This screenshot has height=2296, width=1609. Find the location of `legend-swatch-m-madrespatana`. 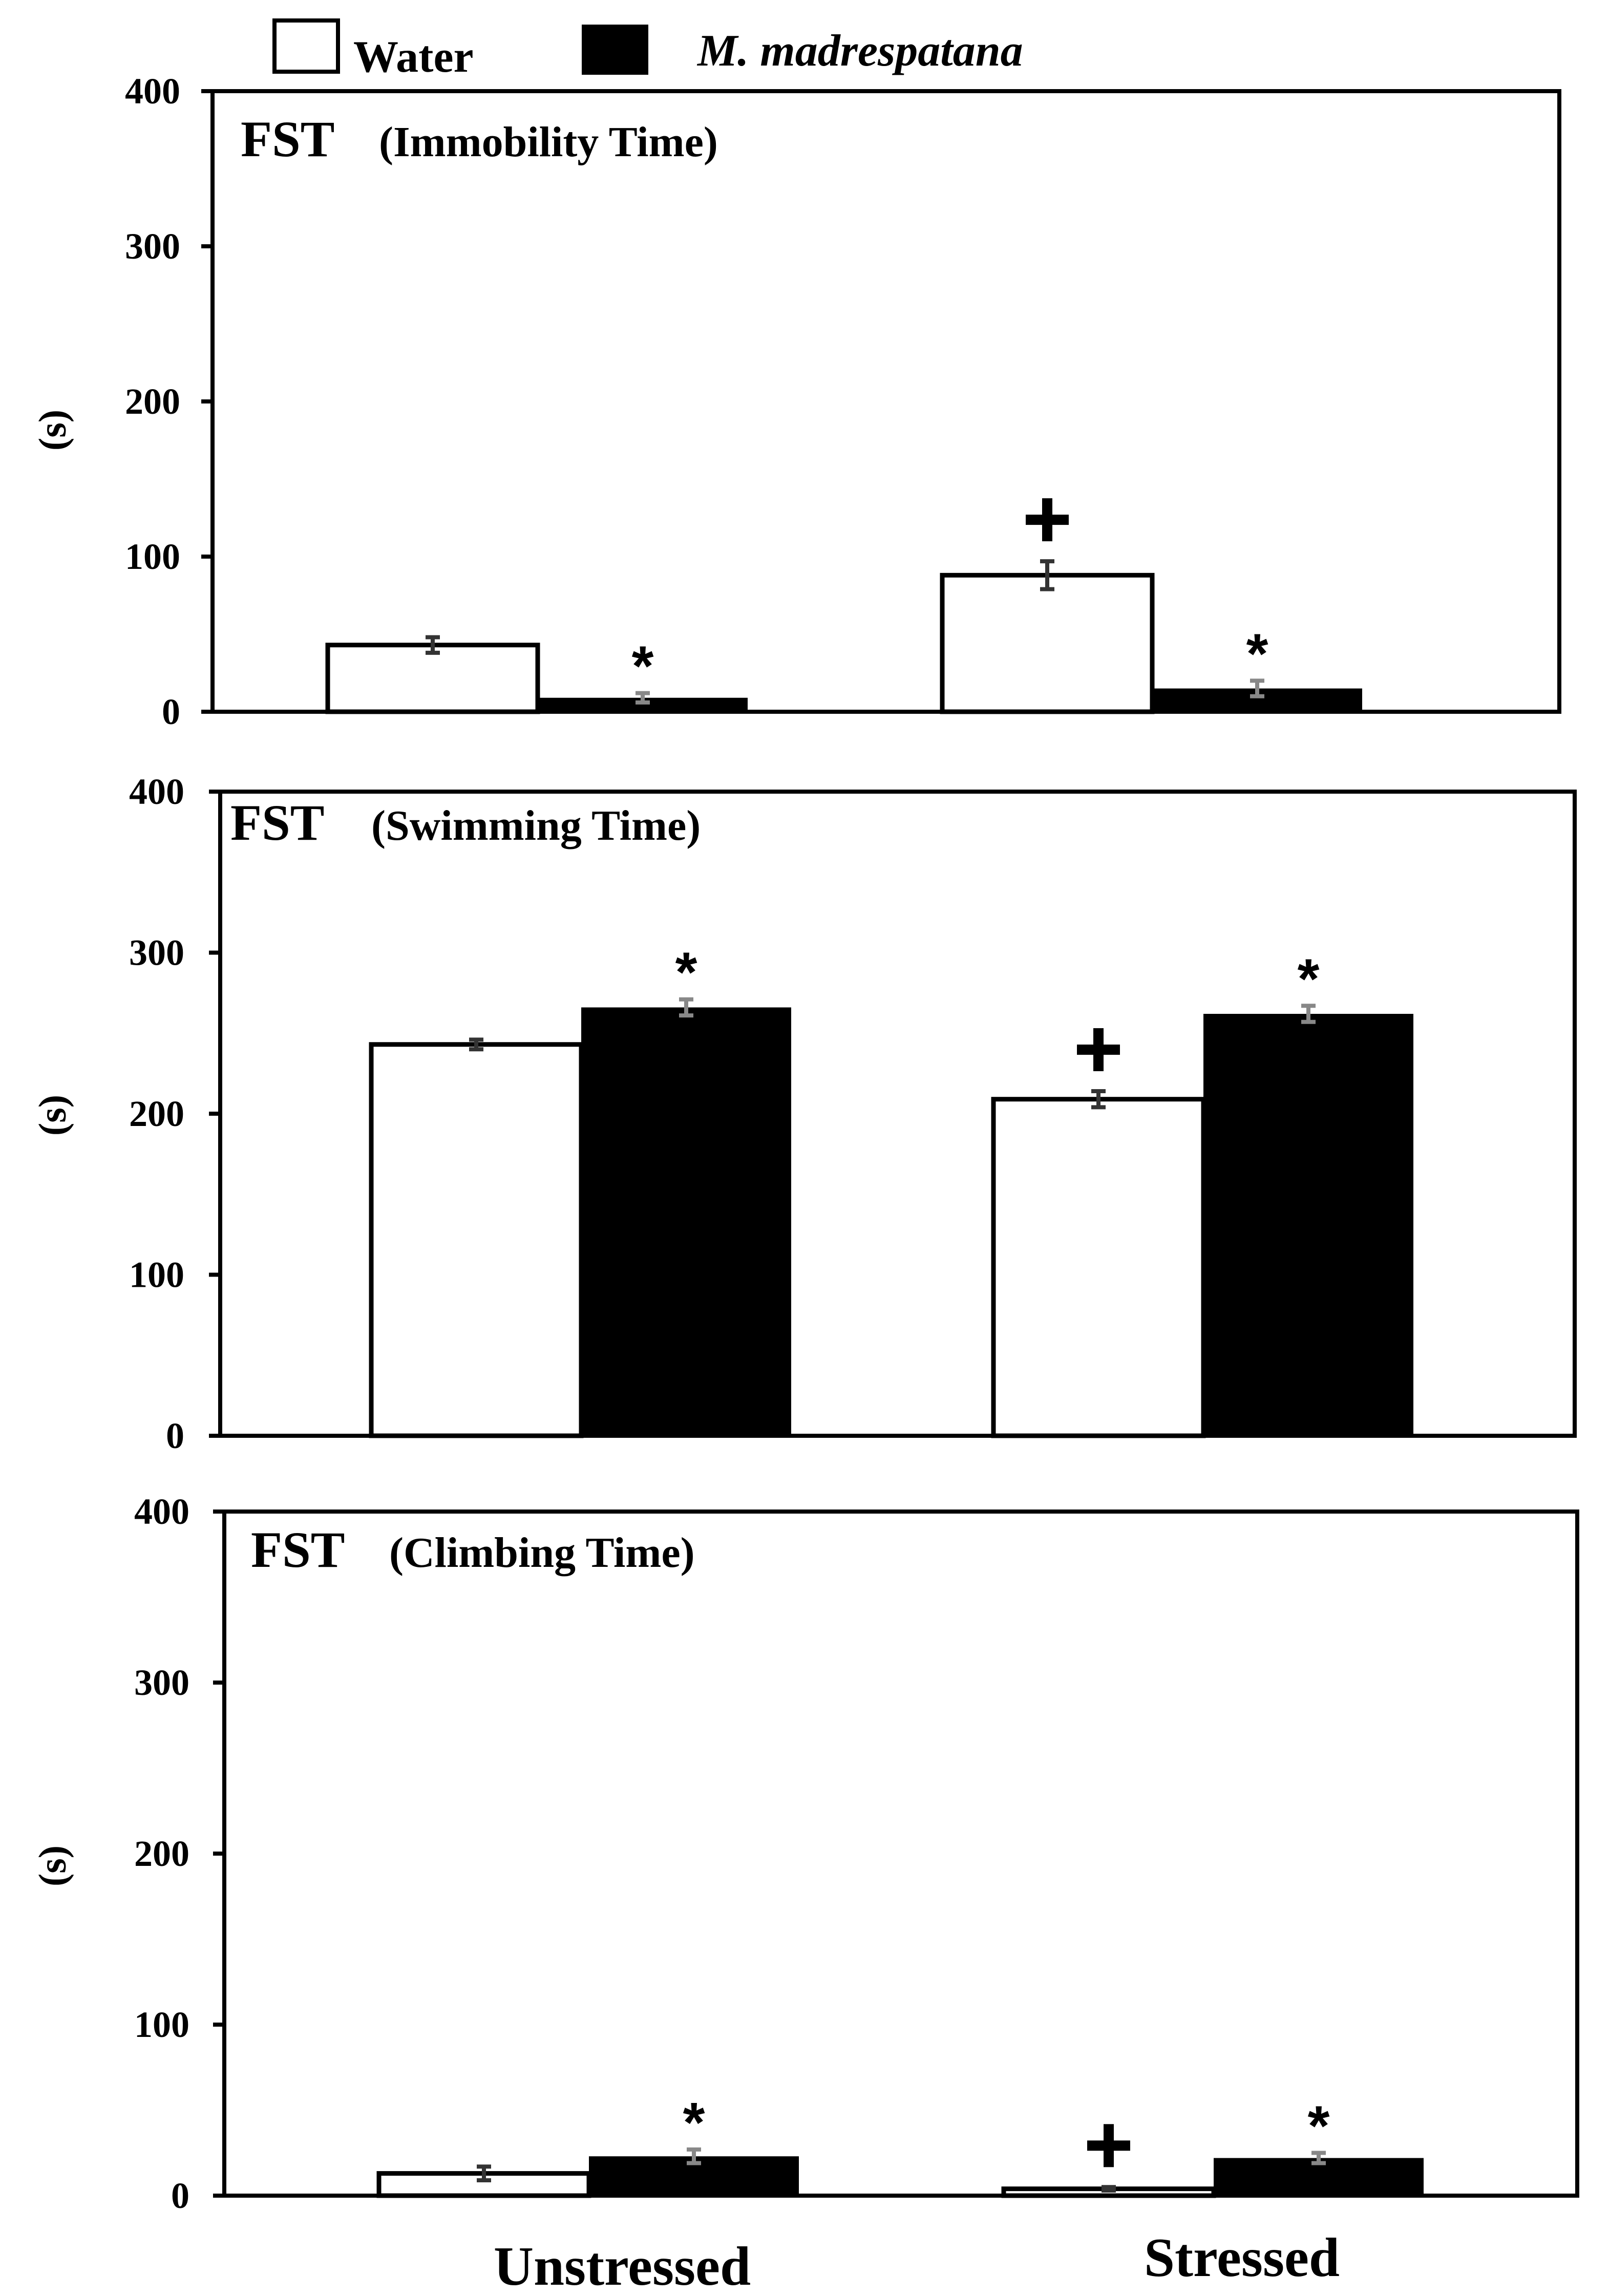

legend-swatch-m-madrespatana is located at coordinates (615, 50).